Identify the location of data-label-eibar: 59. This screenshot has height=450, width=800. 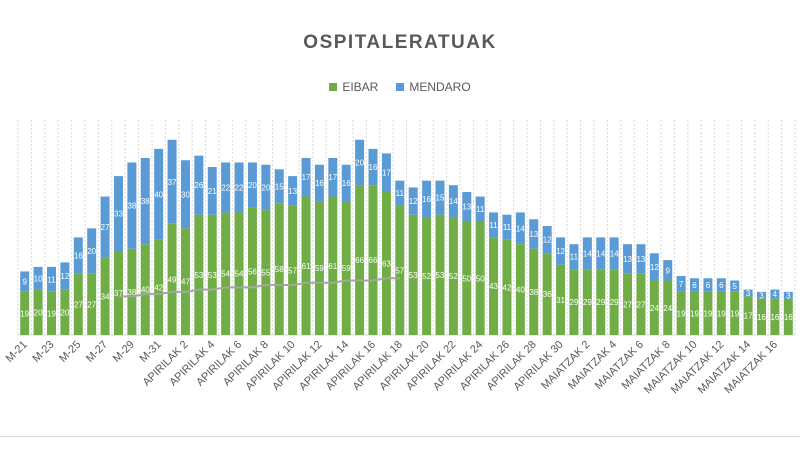
(319, 268).